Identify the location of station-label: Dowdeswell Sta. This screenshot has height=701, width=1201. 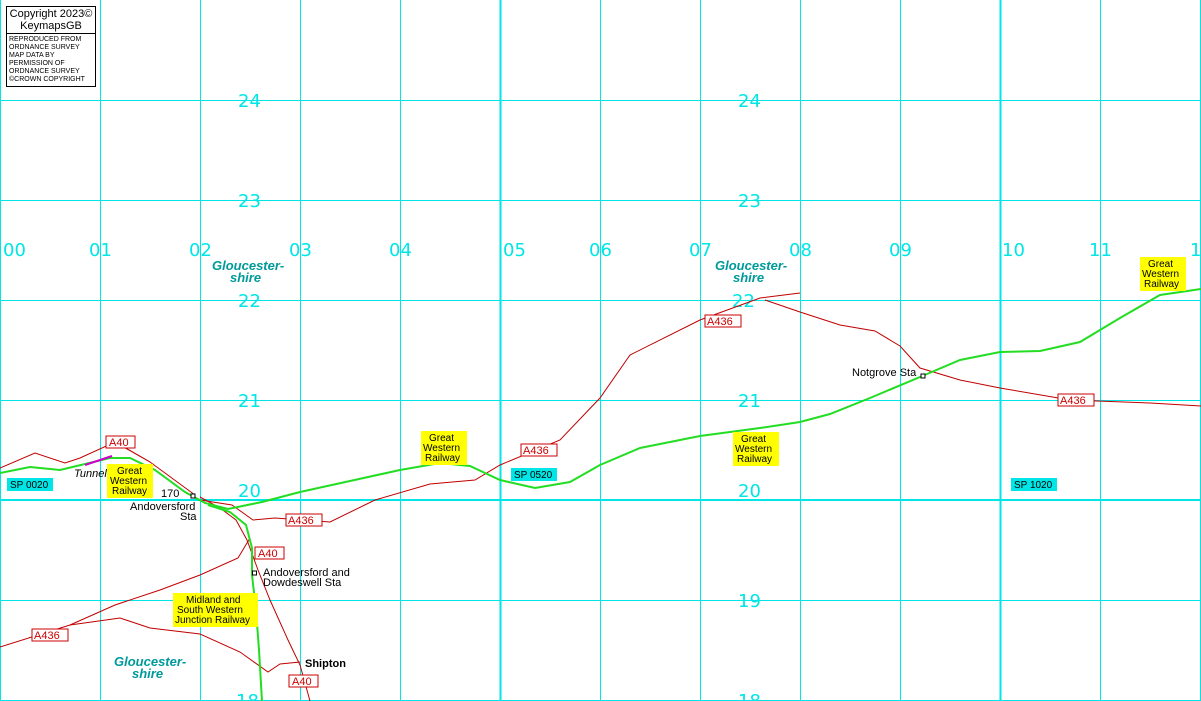
(302, 583).